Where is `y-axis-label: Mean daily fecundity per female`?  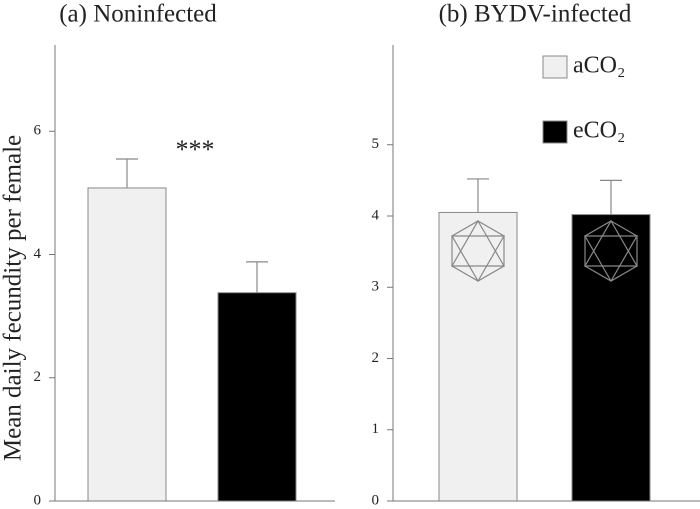 y-axis-label: Mean daily fecundity per female is located at coordinates (13, 298).